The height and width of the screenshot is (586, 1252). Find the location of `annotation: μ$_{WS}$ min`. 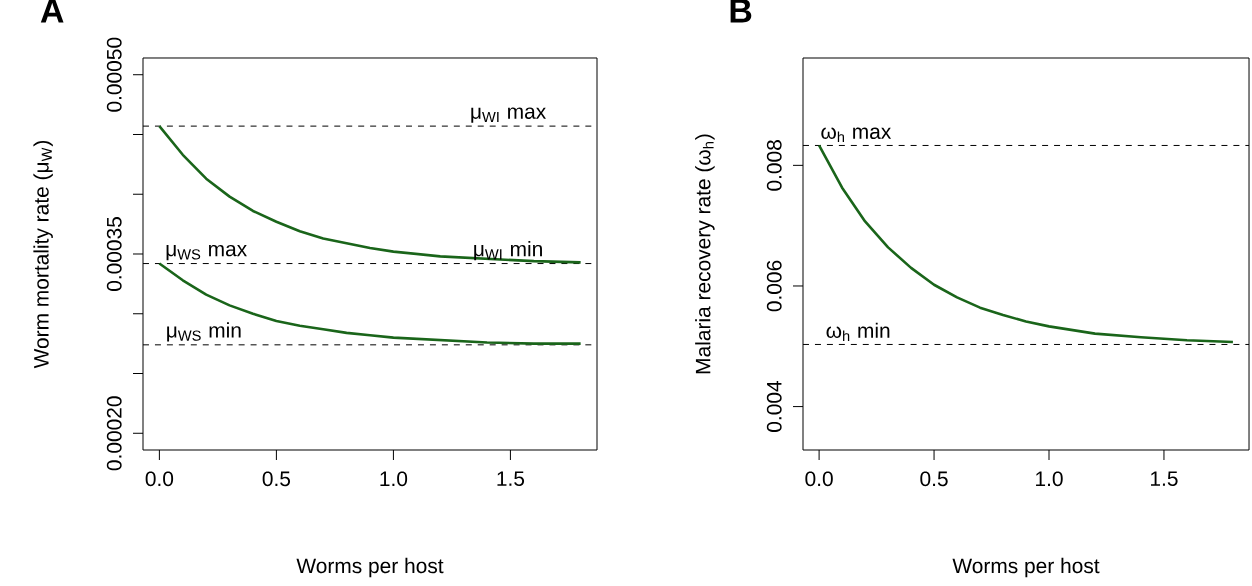

annotation: μ$_{WS}$ min is located at coordinates (204, 332).